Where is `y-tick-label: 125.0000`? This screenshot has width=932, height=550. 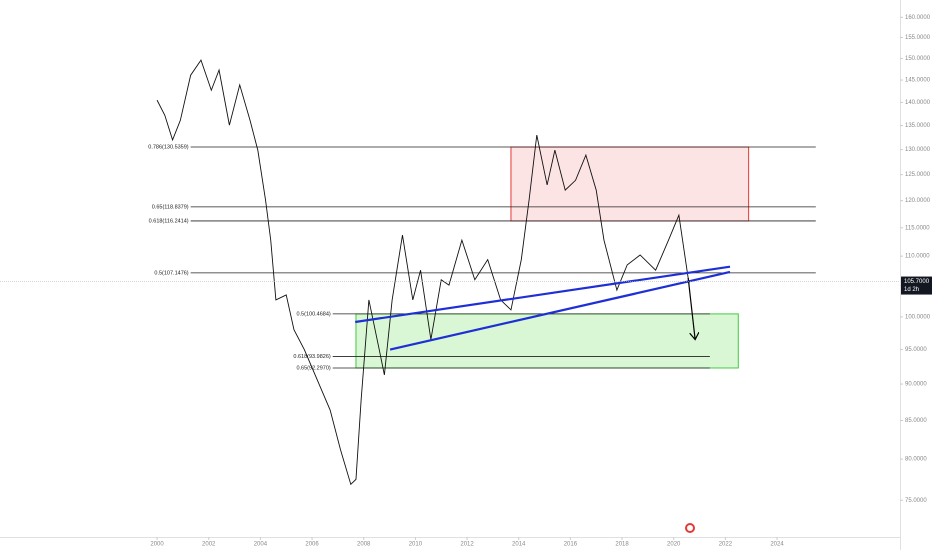 y-tick-label: 125.0000 is located at coordinates (918, 175).